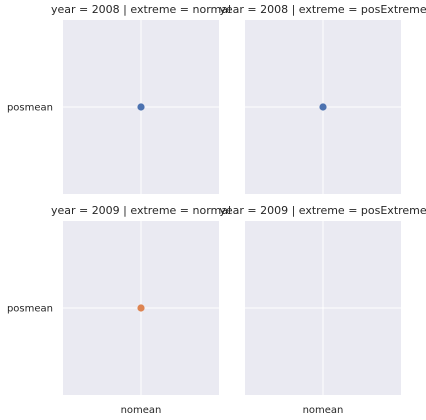 Image resolution: width=426 pixels, height=420 pixels. What do you see at coordinates (322, 210) in the screenshot?
I see `facet-title: year = 2009 | extreme = posExtreme` at bounding box center [322, 210].